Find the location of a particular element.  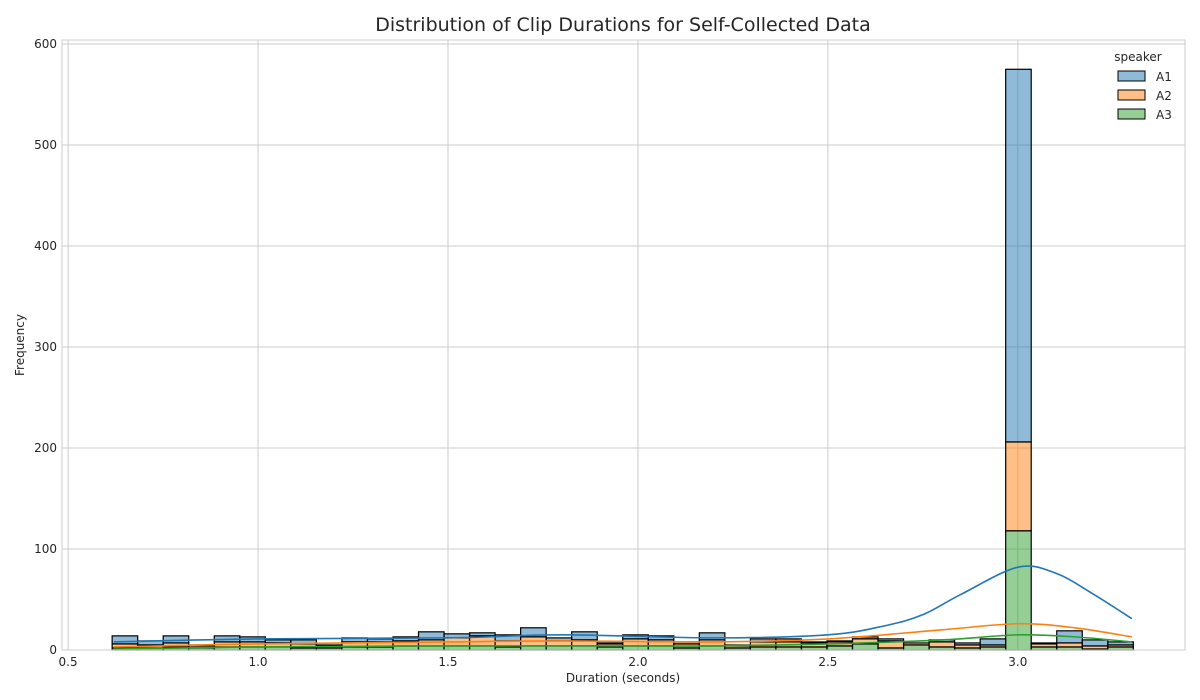

x-axis-label: Duration (seconds) is located at coordinates (623, 678).